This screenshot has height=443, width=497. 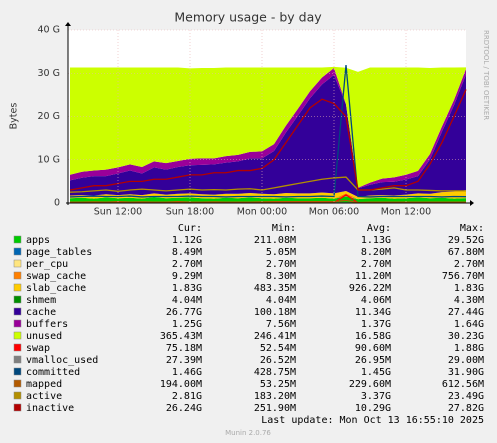 I want to click on legend-header: Min:, so click(x=284, y=228).